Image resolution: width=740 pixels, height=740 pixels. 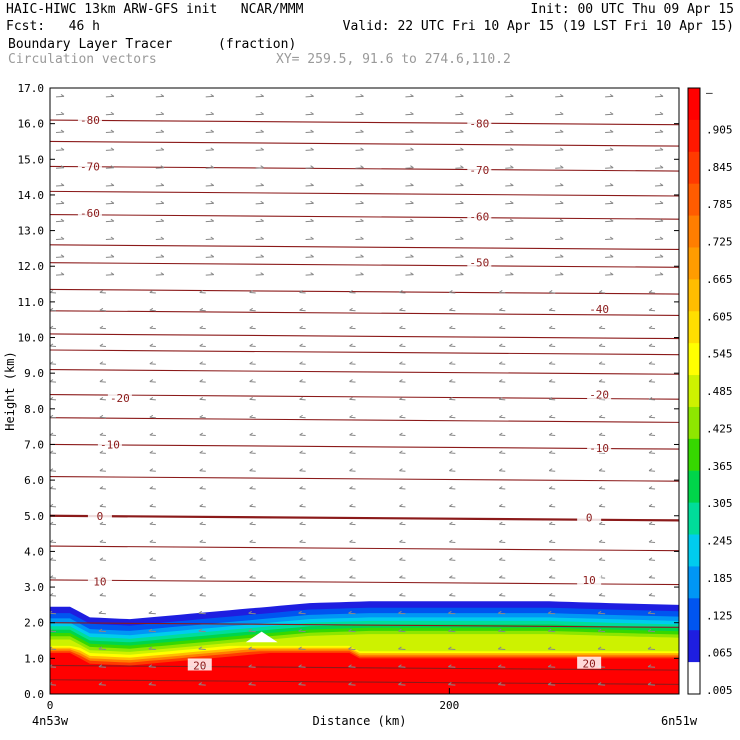 I want to click on colorbar-swatch, so click(x=694, y=200).